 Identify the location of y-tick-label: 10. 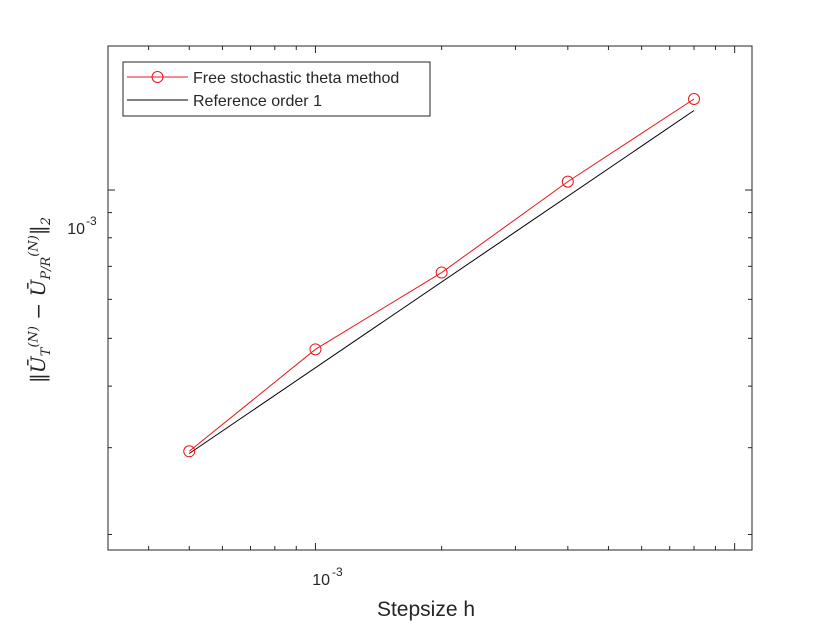
(76, 229).